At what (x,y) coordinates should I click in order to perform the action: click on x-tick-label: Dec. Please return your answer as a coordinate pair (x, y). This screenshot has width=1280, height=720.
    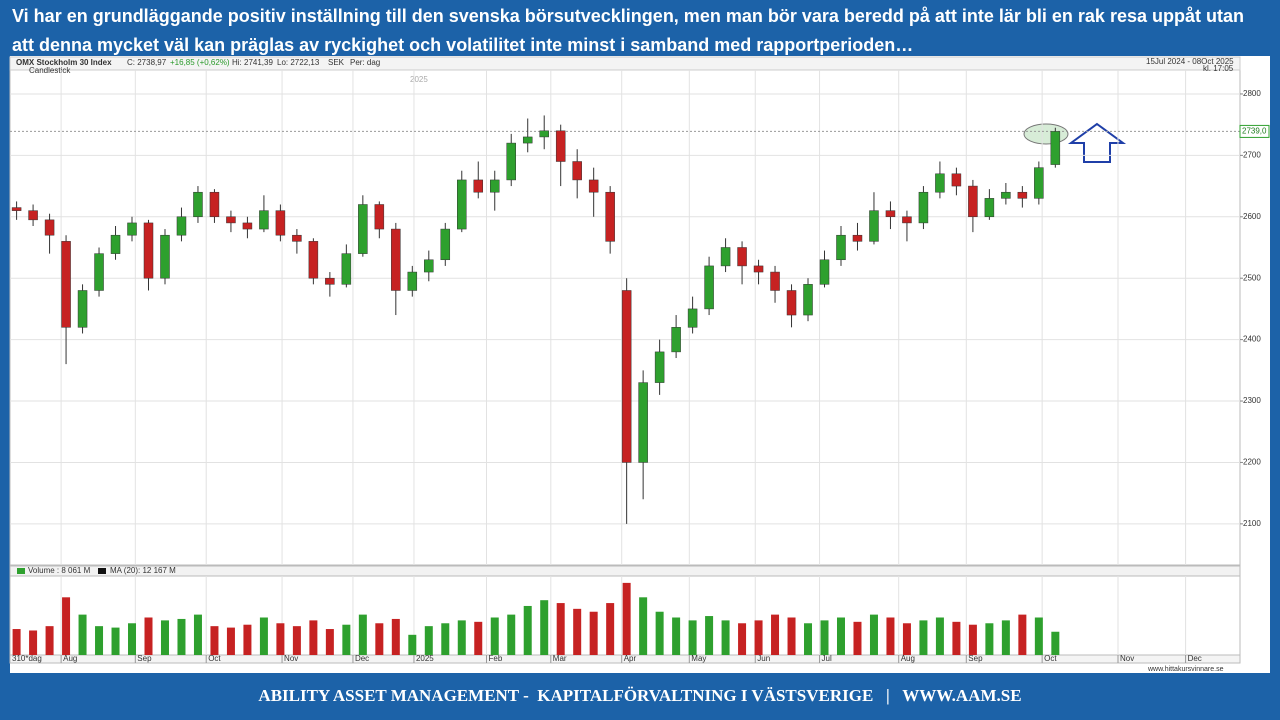
    Looking at the image, I should click on (362, 658).